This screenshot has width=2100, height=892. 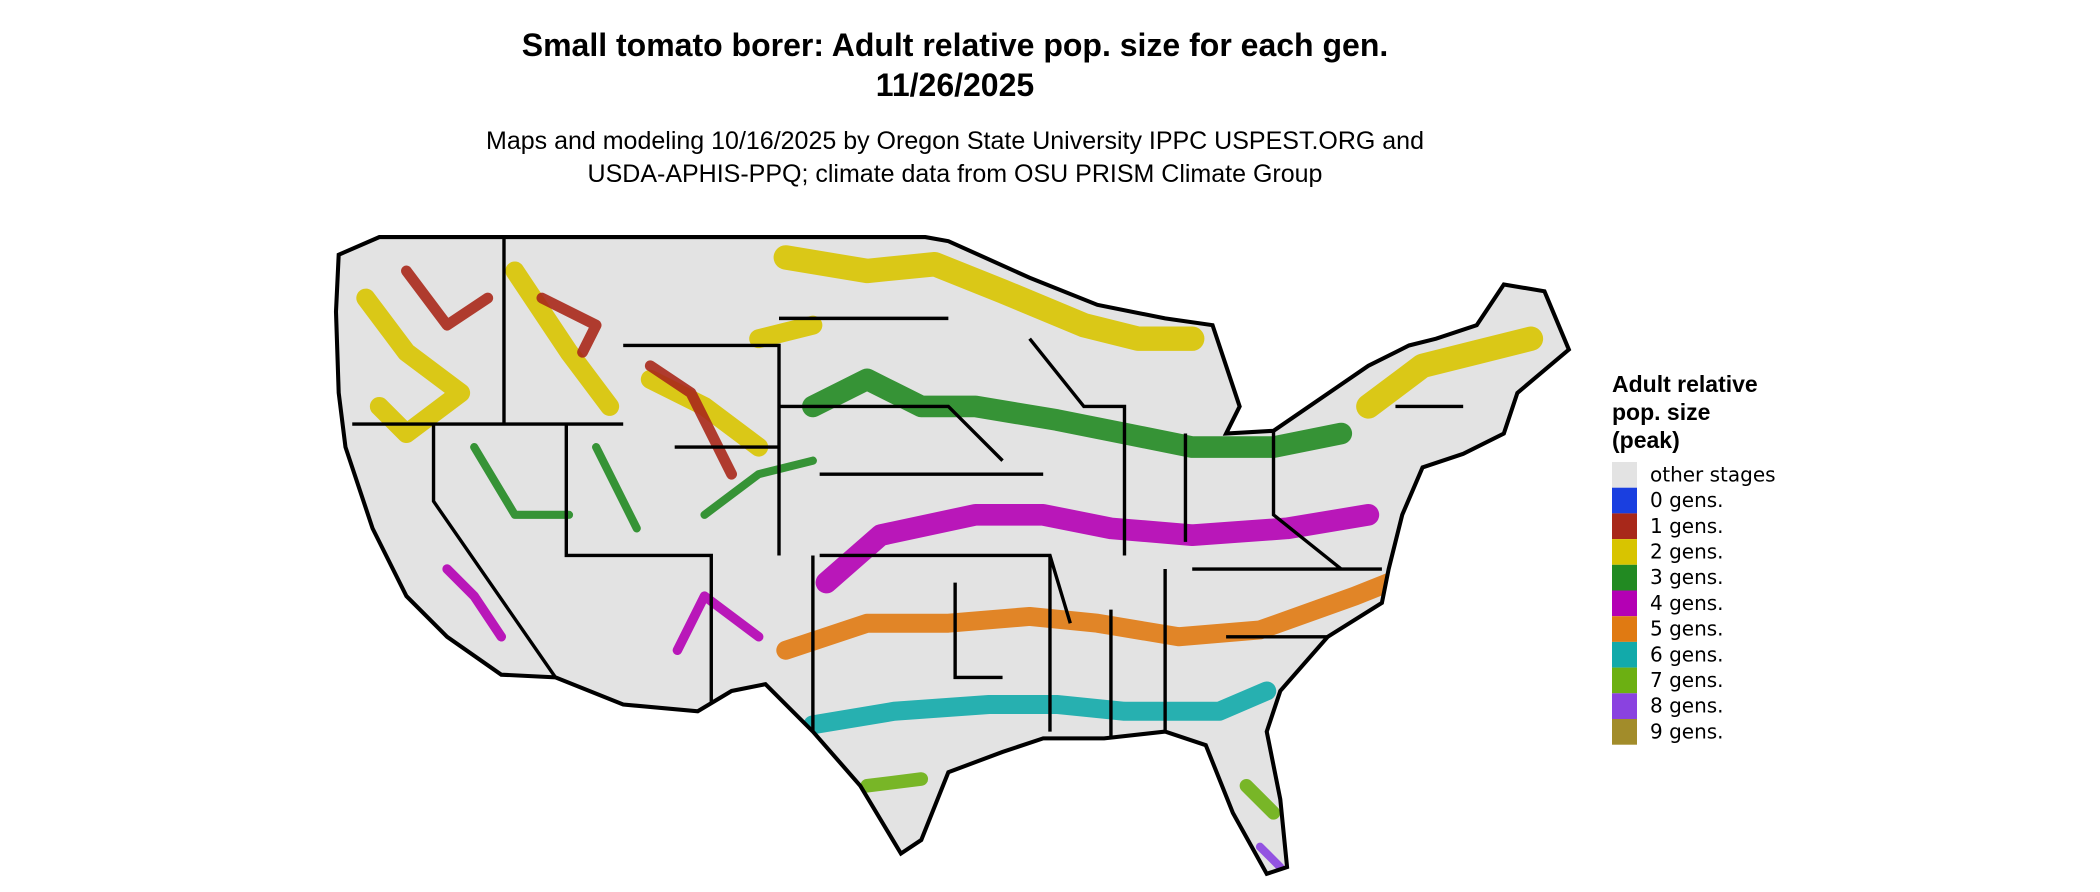 I want to click on legend-label: 8 gens., so click(x=1687, y=706).